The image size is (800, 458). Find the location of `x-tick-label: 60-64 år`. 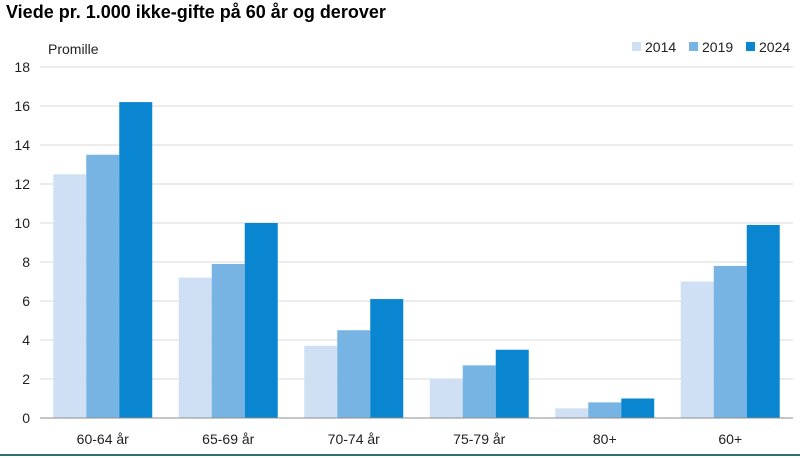

x-tick-label: 60-64 år is located at coordinates (103, 439).